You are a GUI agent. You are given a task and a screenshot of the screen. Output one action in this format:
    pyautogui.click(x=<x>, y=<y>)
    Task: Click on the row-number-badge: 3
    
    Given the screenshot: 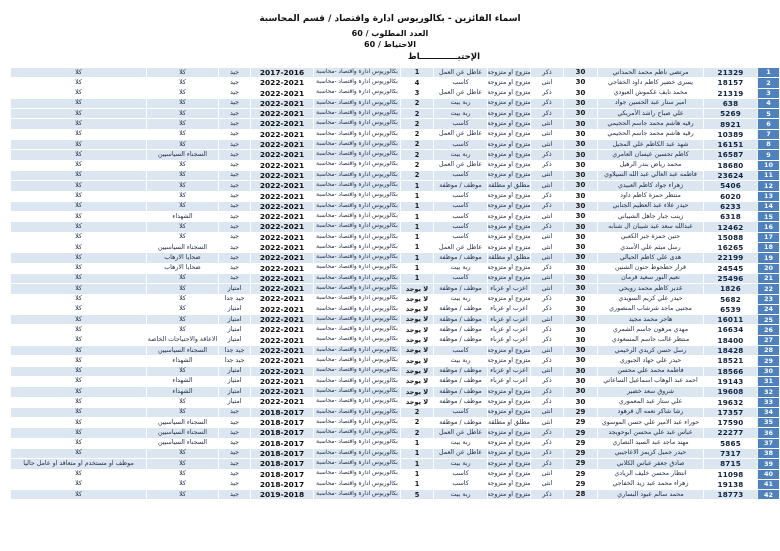 What is the action you would take?
    pyautogui.click(x=768, y=93)
    